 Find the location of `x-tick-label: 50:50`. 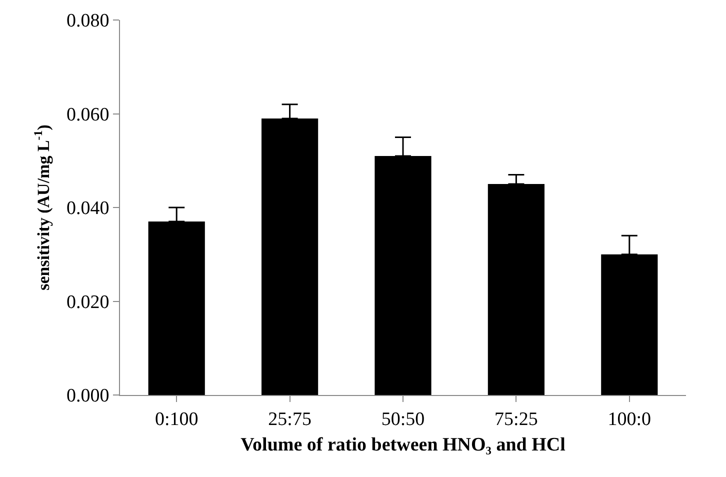

x-tick-label: 50:50 is located at coordinates (403, 419).